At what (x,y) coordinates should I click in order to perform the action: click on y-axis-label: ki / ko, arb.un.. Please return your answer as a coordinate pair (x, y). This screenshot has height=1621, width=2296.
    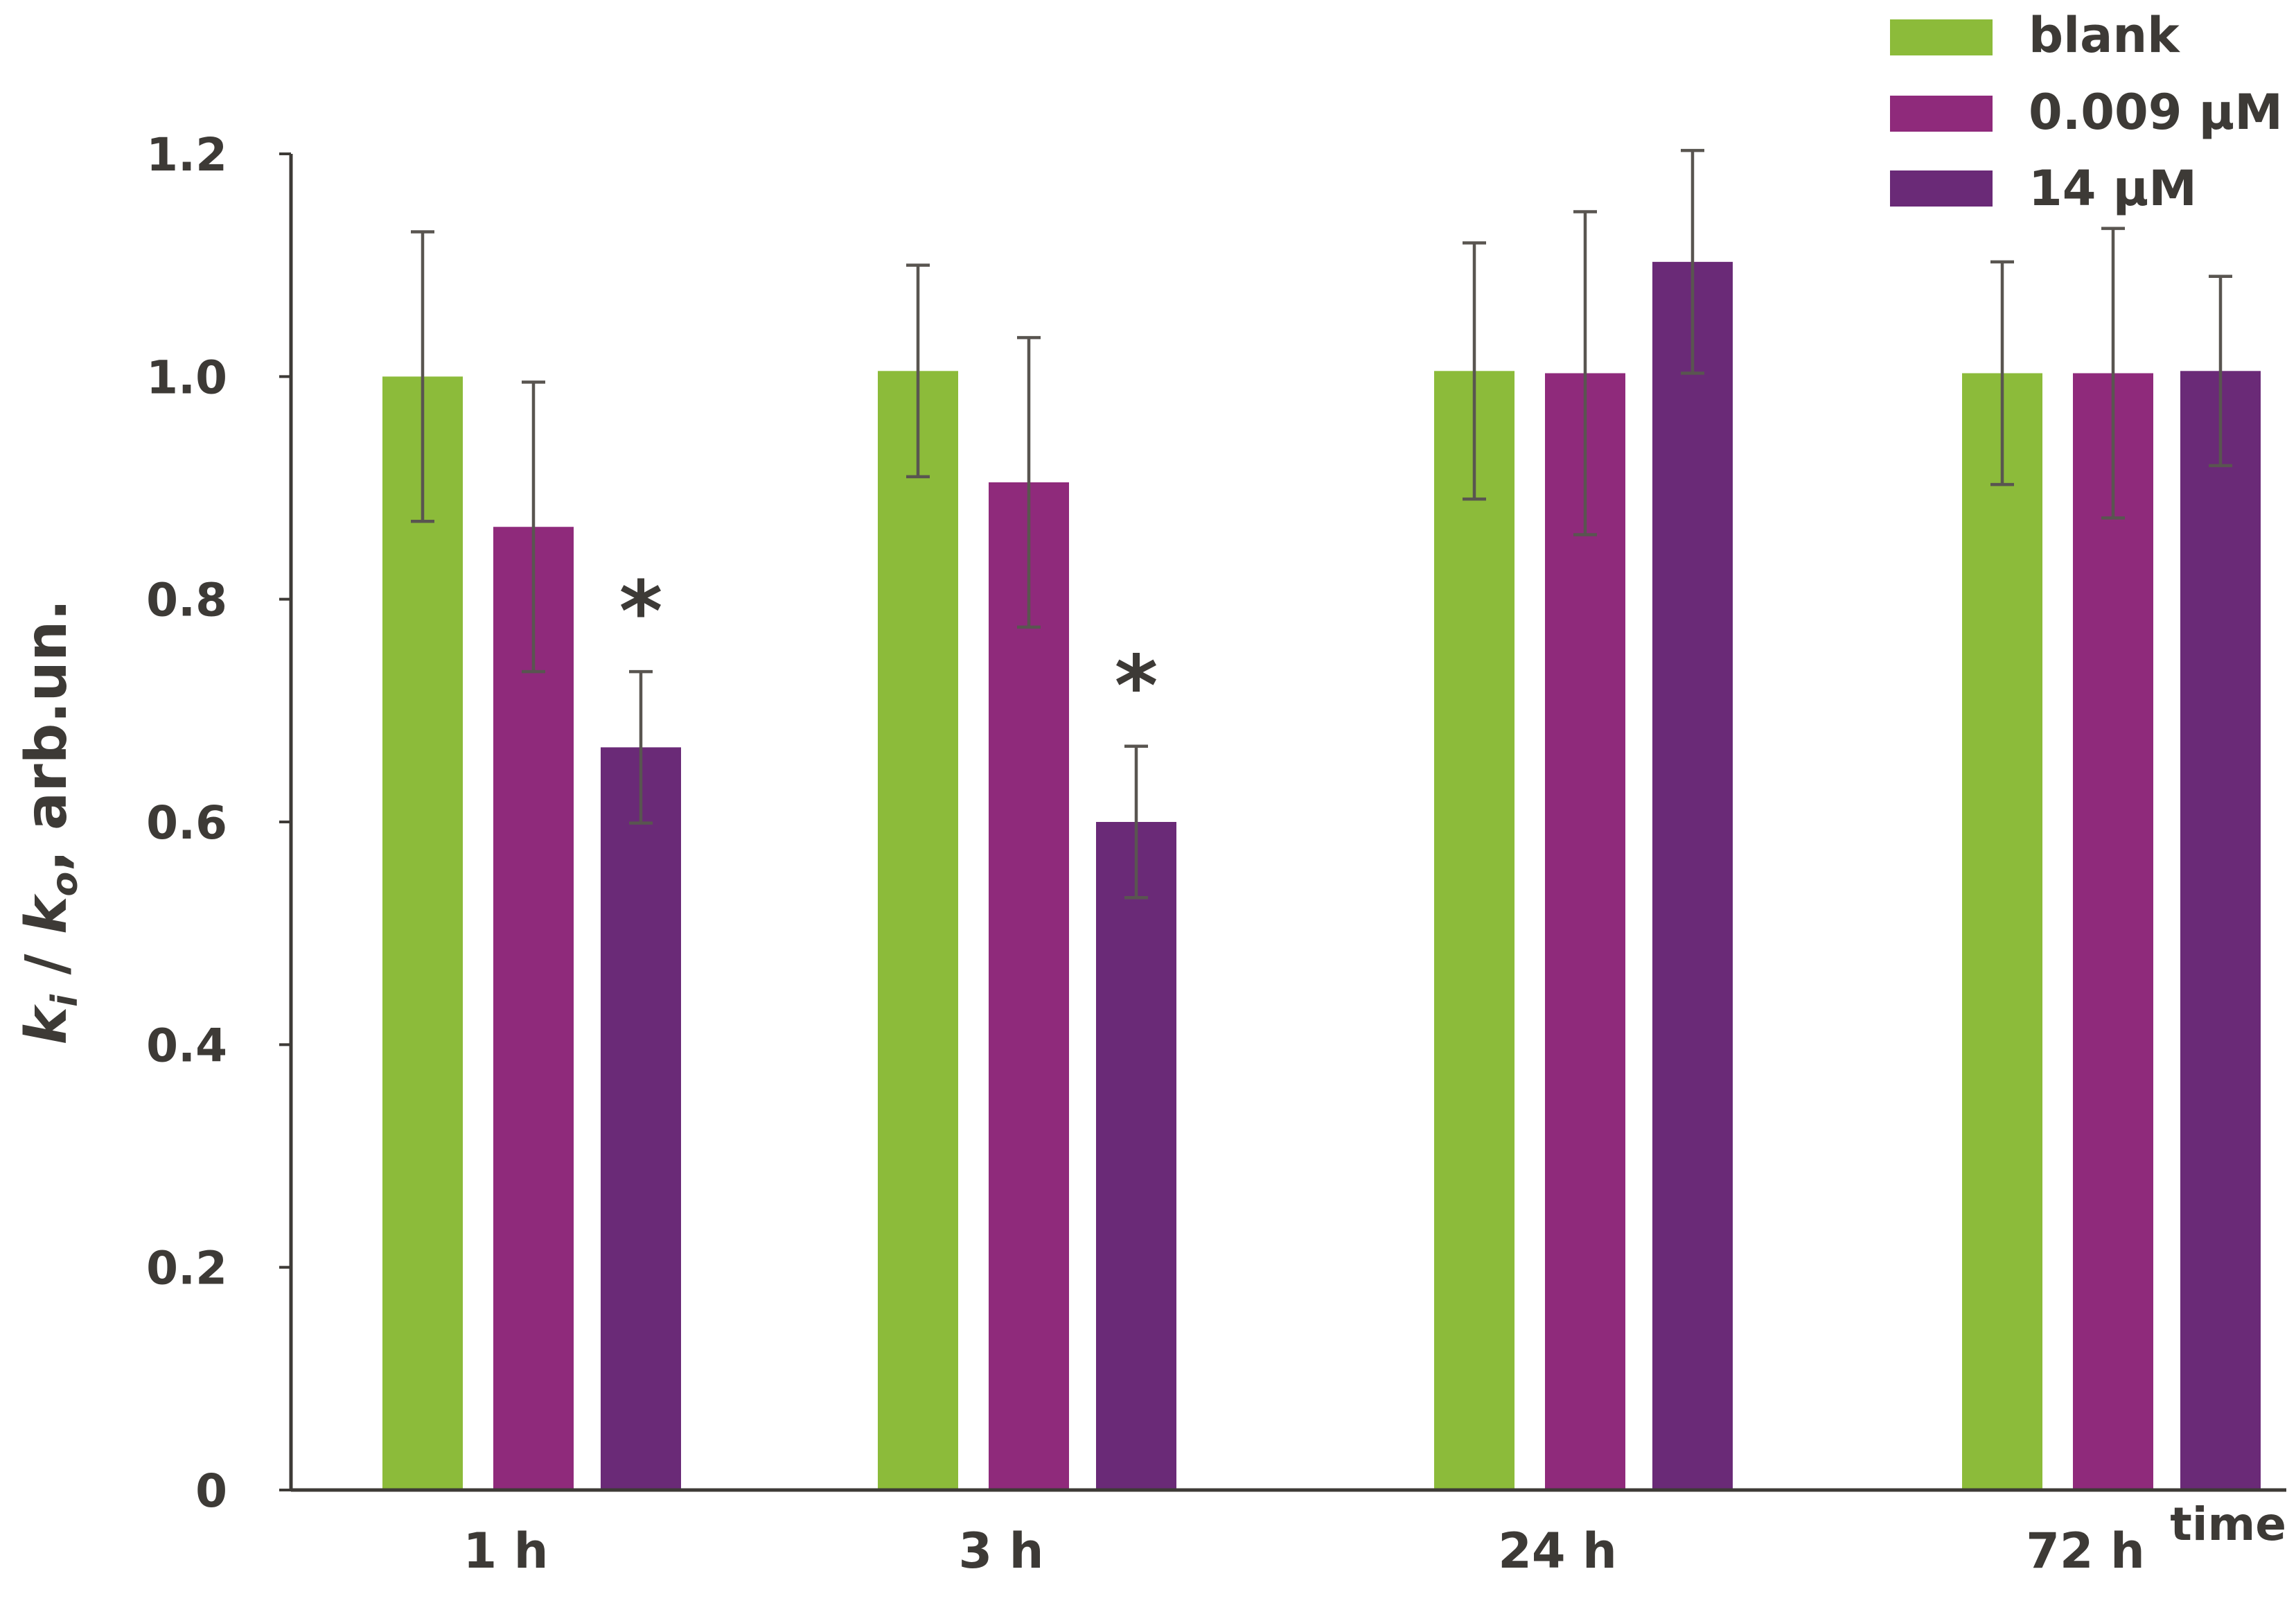
    Looking at the image, I should click on (50, 822).